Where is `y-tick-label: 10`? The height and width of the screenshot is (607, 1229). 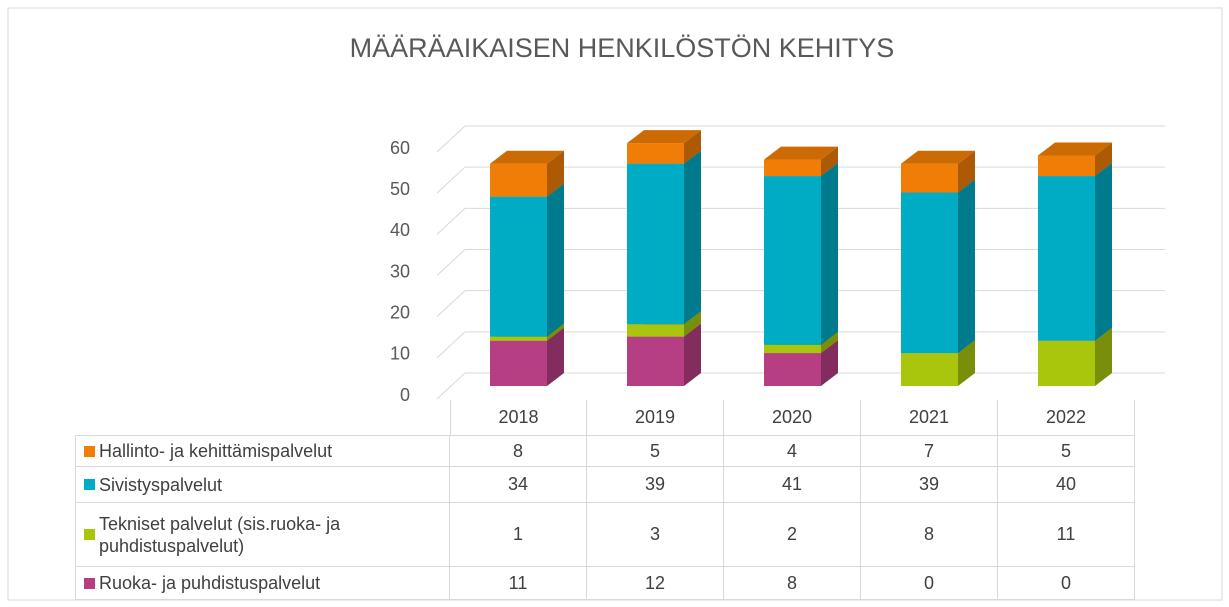
y-tick-label: 10 is located at coordinates (400, 354).